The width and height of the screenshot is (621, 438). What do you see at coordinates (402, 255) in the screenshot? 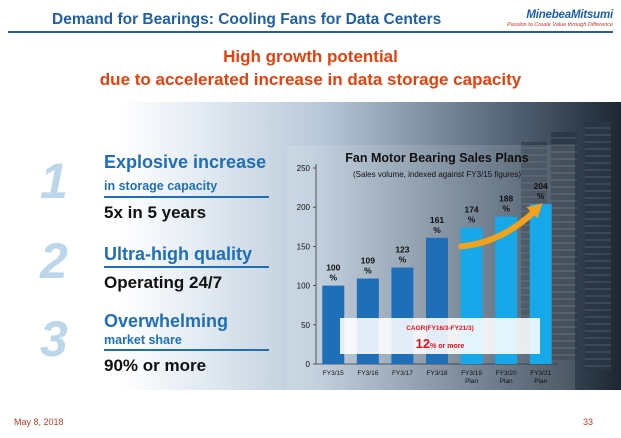
I see `data-label: 123%` at bounding box center [402, 255].